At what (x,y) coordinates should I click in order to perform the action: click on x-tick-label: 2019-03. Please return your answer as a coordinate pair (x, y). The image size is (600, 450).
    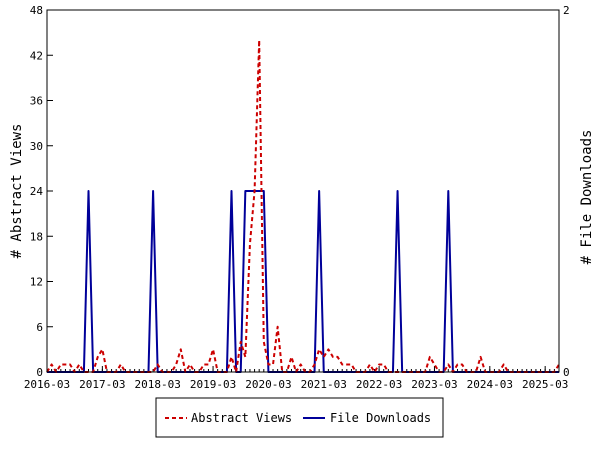
    Looking at the image, I should click on (213, 384).